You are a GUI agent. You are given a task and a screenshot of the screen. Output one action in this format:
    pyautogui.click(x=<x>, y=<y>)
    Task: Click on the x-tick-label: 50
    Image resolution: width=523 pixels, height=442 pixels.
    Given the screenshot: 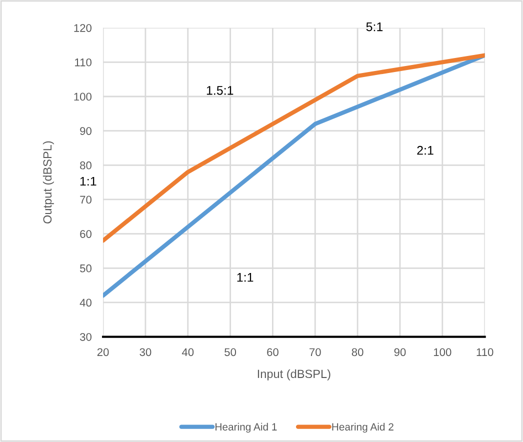 What is the action you would take?
    pyautogui.click(x=230, y=352)
    